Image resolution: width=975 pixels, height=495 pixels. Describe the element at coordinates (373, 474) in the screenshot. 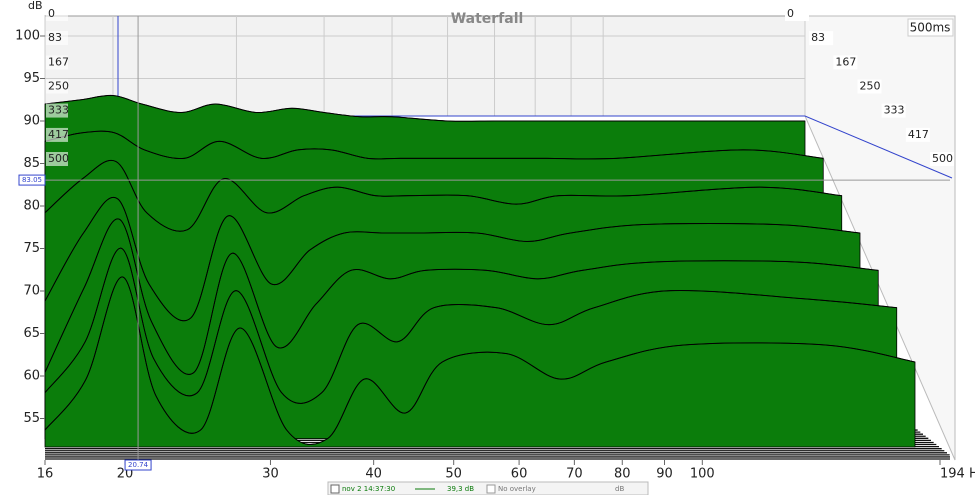

I see `x-tick-label: 40` at that location.